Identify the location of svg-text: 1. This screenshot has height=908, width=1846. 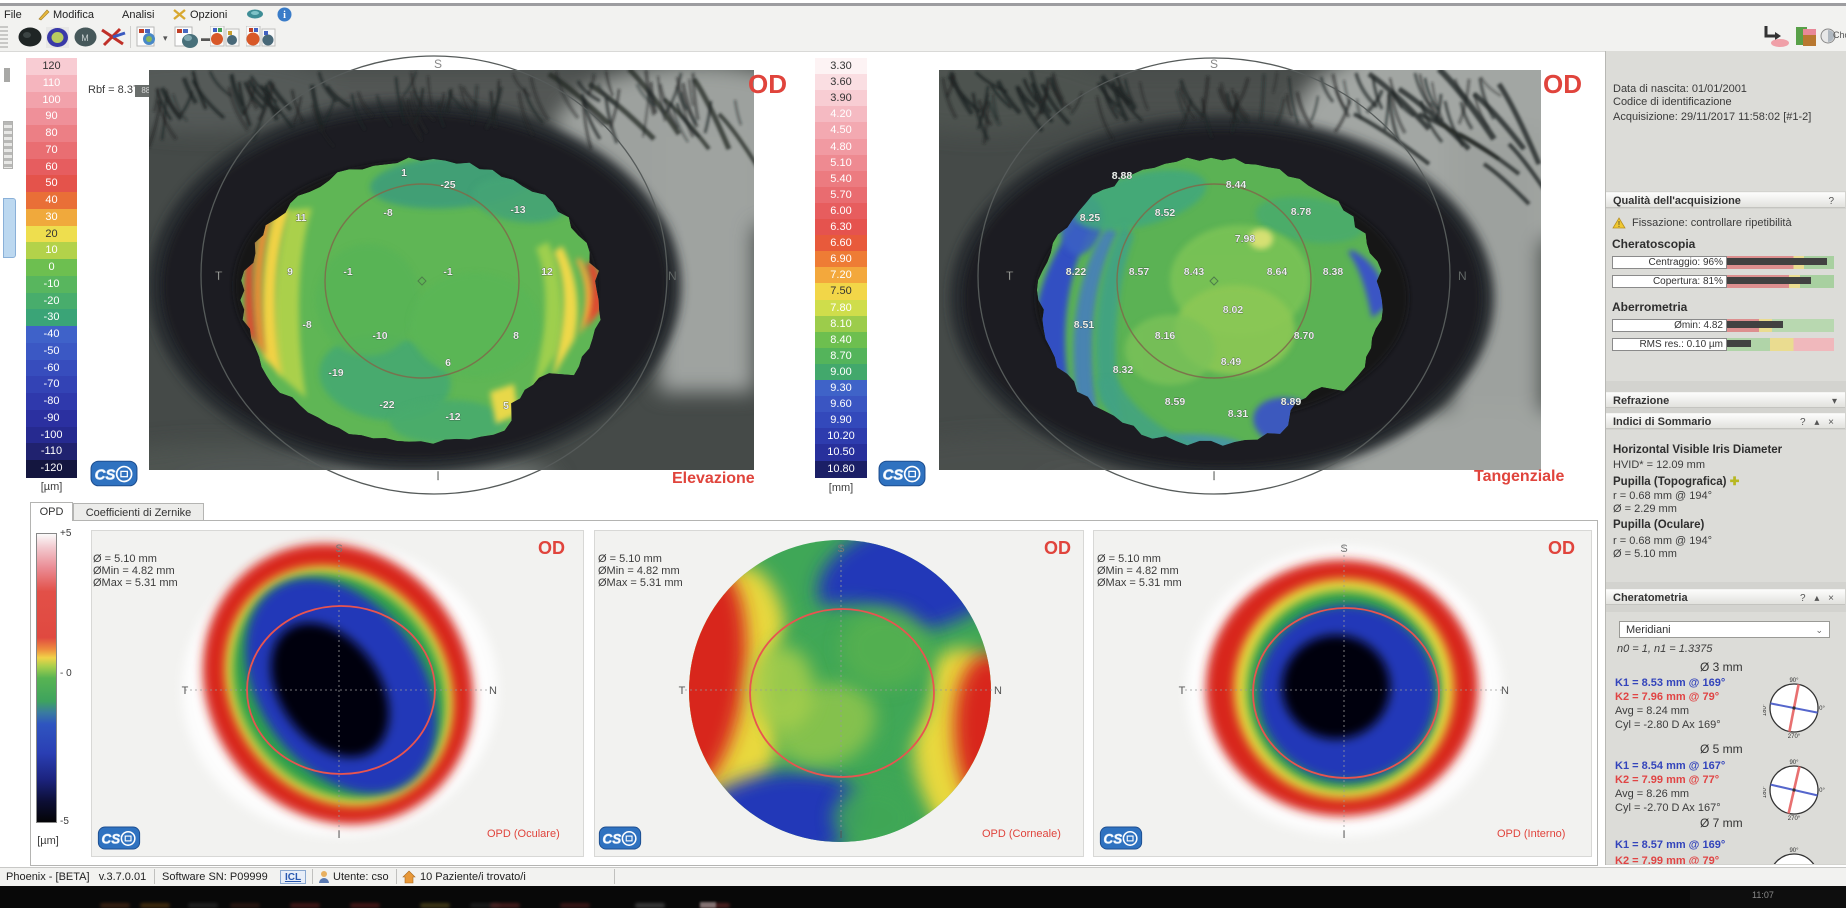
(404, 173).